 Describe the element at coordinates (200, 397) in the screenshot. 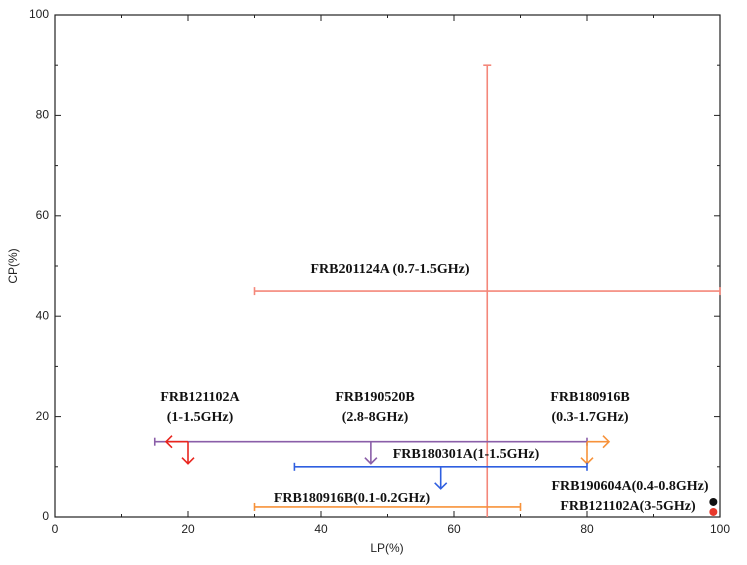

I see `series-label: FRB121102A` at that location.